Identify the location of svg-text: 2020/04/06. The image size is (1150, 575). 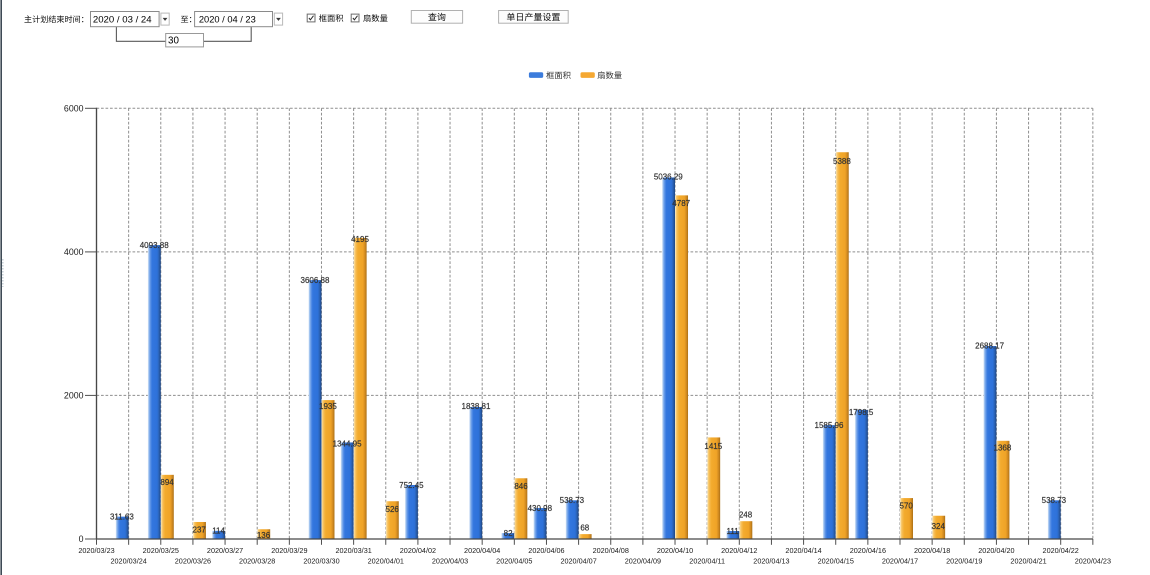
(546, 550).